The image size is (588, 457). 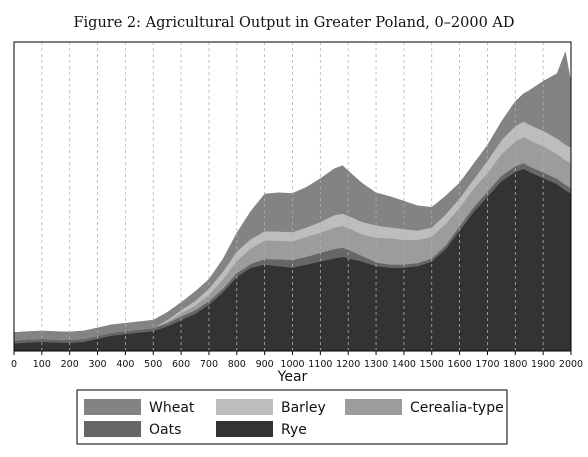 What do you see at coordinates (70, 364) in the screenshot?
I see `x-tick-label: 200` at bounding box center [70, 364].